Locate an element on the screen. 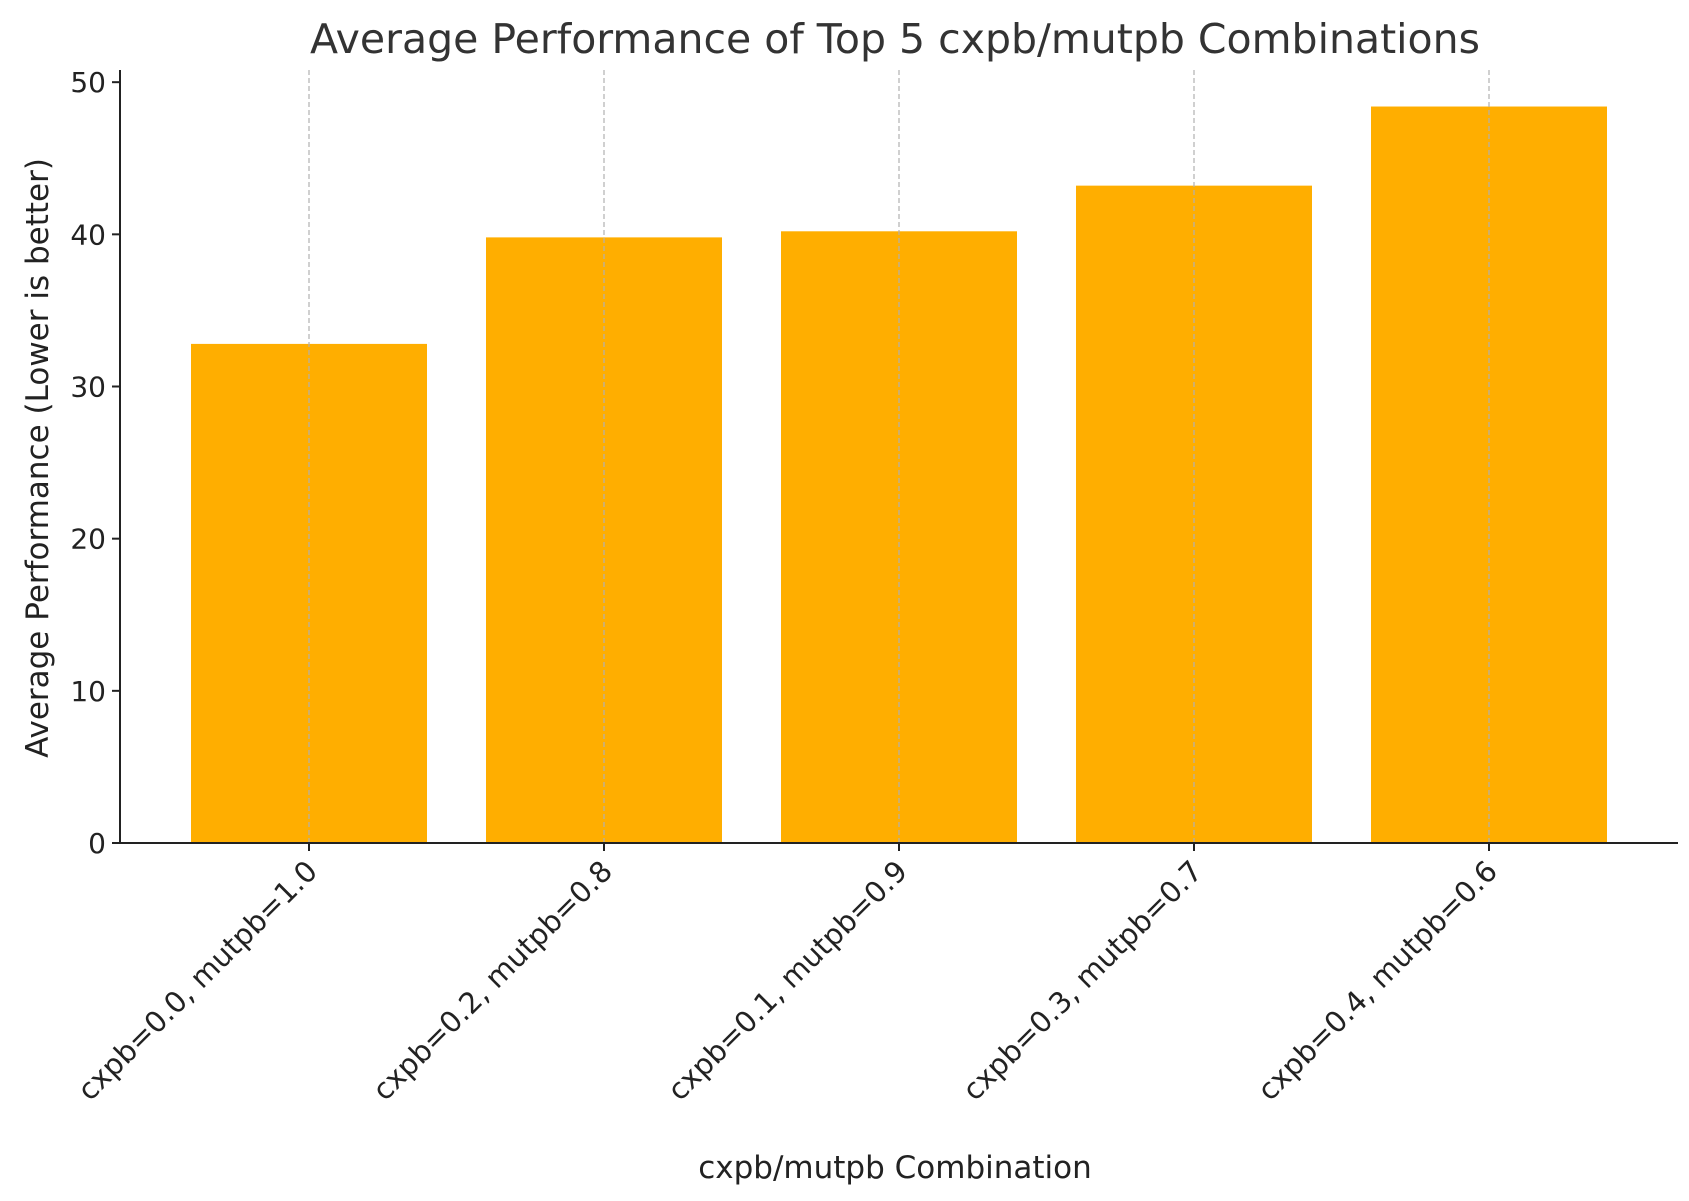 The width and height of the screenshot is (1689, 1201). x-tick-label: cxpb=0.0, mutpb=1.0 is located at coordinates (197, 980).